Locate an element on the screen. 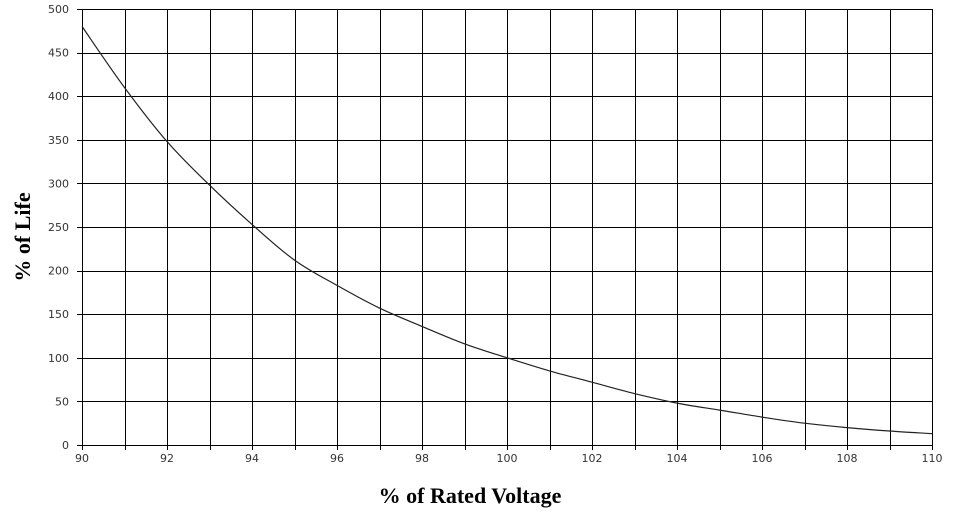  y-axis-title: % of Life is located at coordinates (22, 236).